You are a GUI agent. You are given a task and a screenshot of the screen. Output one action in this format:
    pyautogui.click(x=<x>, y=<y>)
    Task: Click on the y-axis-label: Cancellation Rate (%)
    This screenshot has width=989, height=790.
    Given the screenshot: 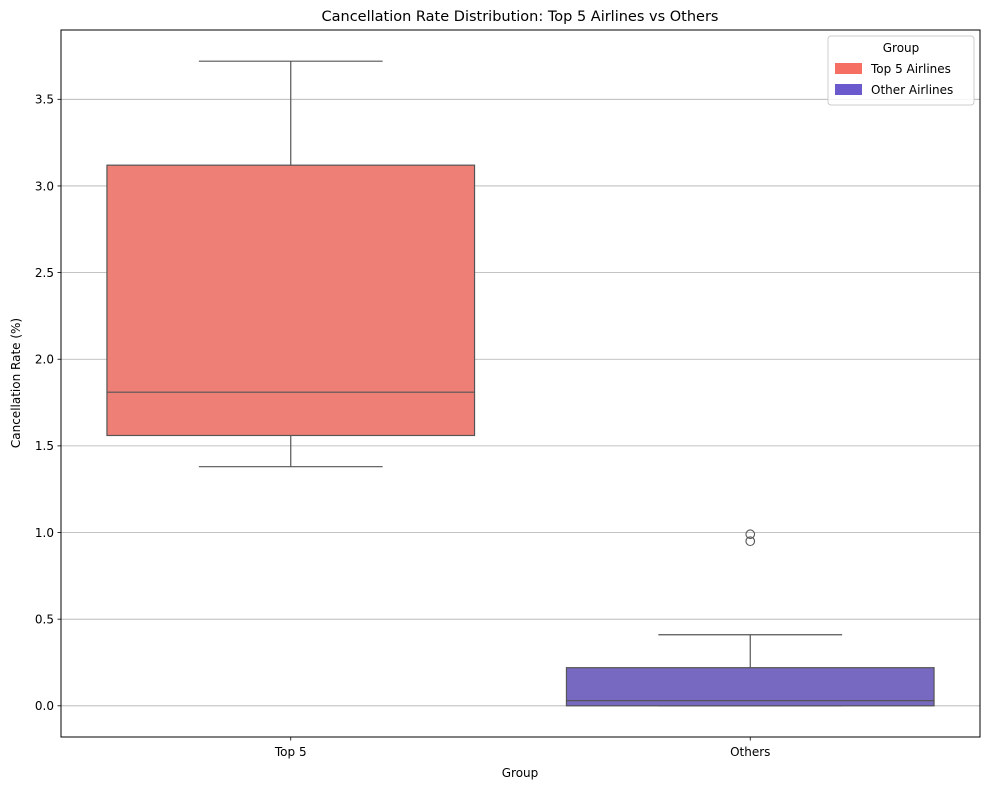 What is the action you would take?
    pyautogui.click(x=16, y=383)
    